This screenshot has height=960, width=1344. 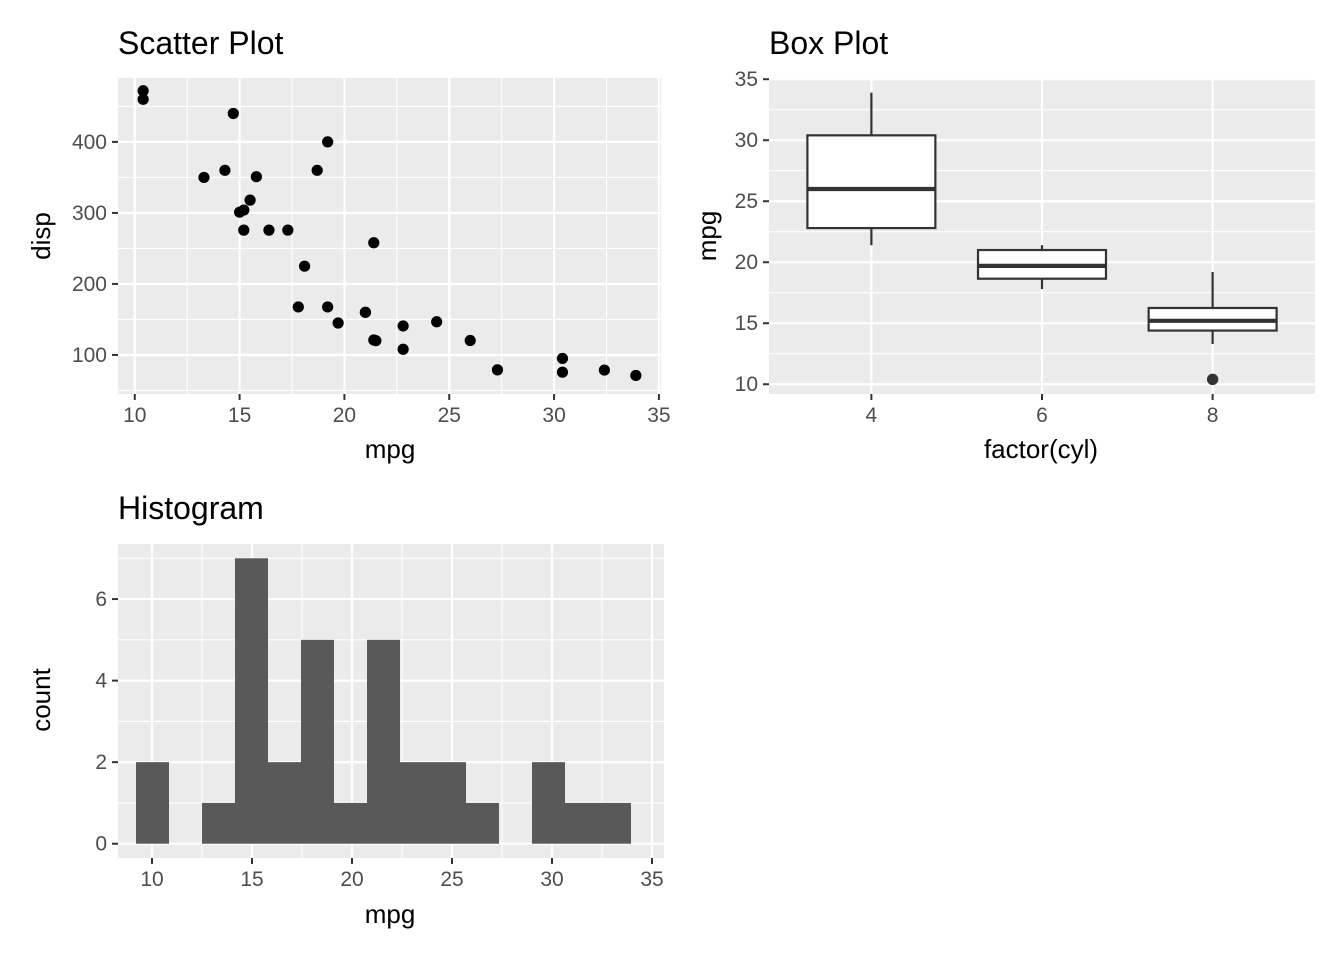 What do you see at coordinates (101, 844) in the screenshot?
I see `histogram-y-tick-label: 0` at bounding box center [101, 844].